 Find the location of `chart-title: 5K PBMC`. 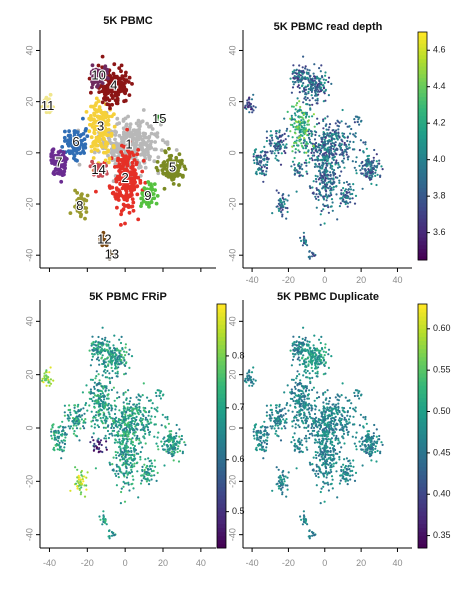

chart-title: 5K PBMC is located at coordinates (128, 21).